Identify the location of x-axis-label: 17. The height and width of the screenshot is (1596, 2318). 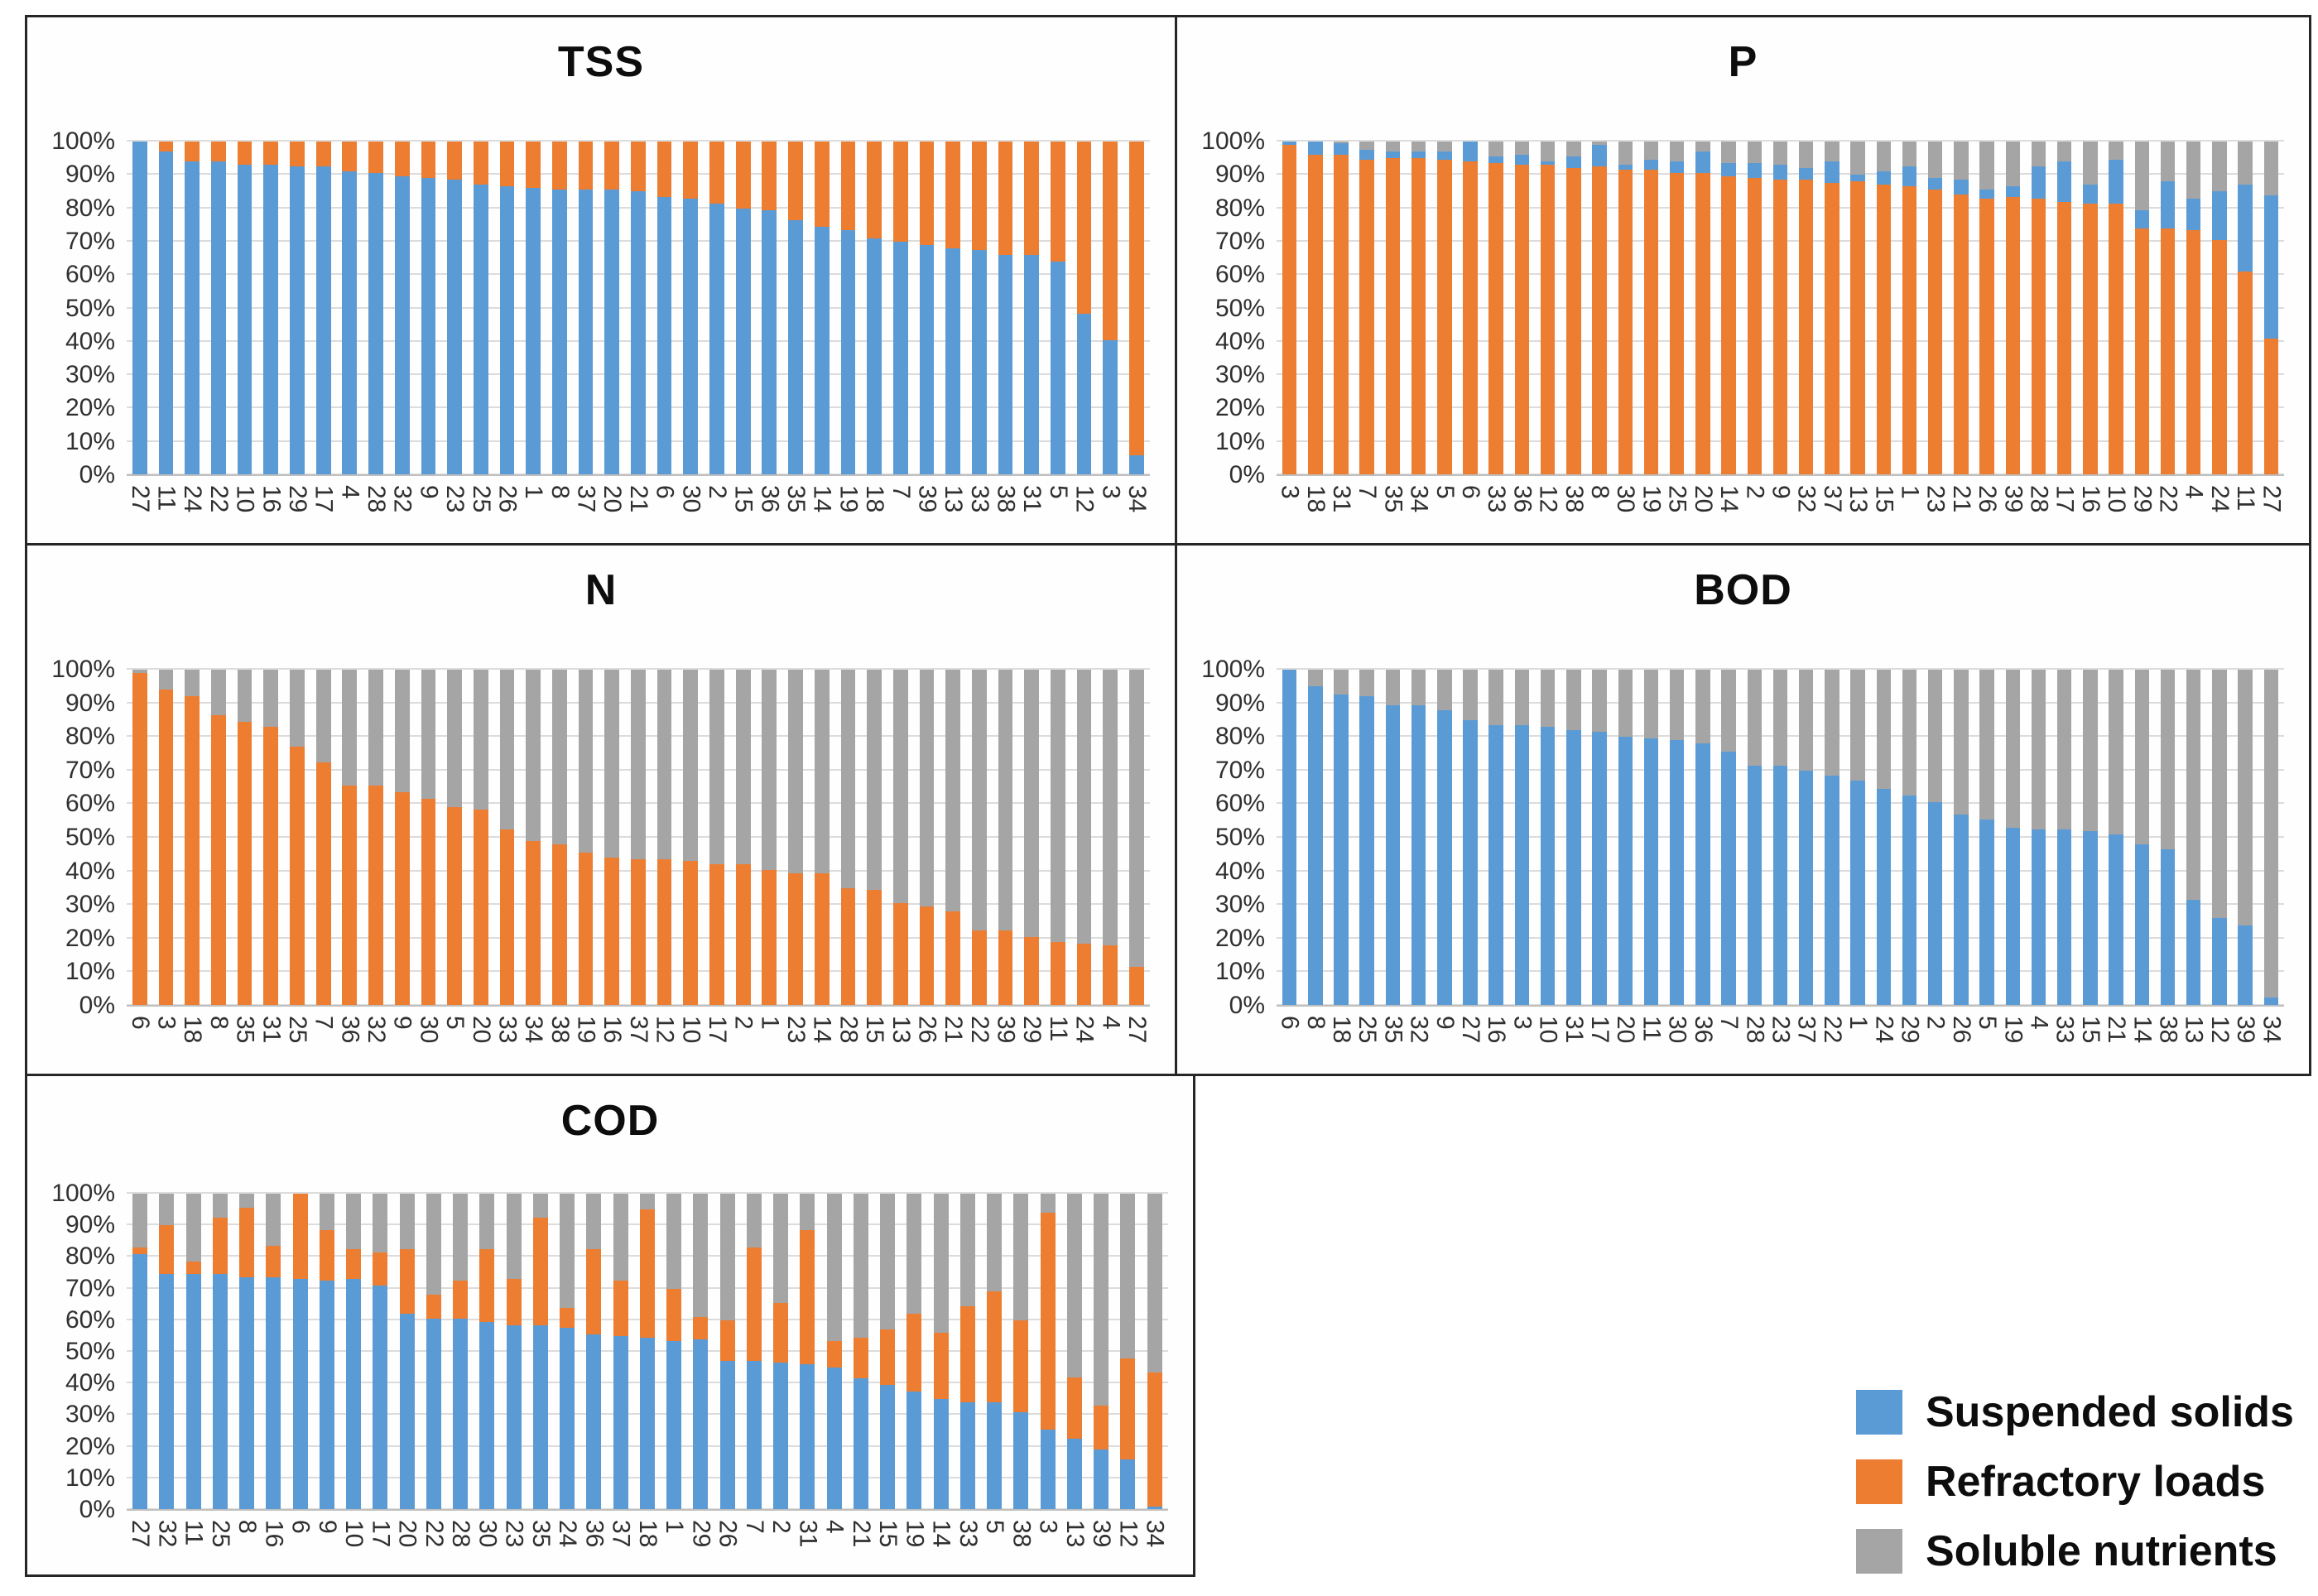
(324, 499).